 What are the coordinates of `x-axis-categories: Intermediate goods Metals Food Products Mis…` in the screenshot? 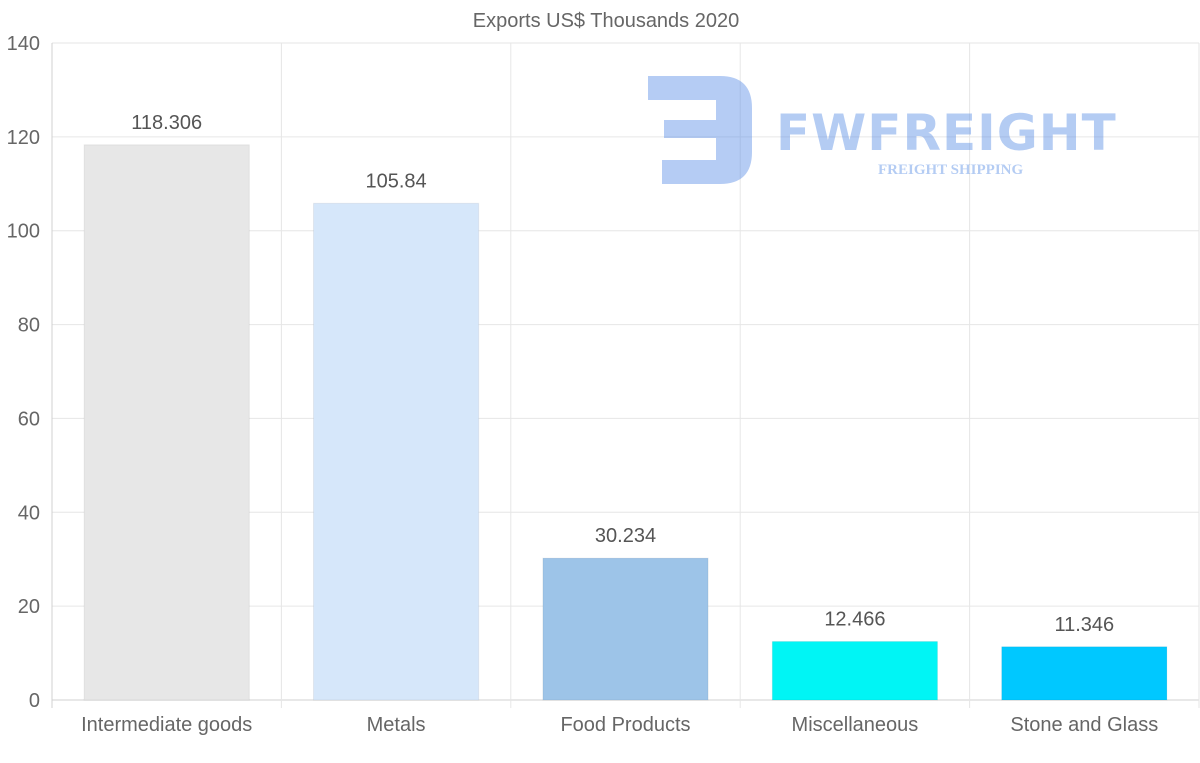 It's located at (619, 725).